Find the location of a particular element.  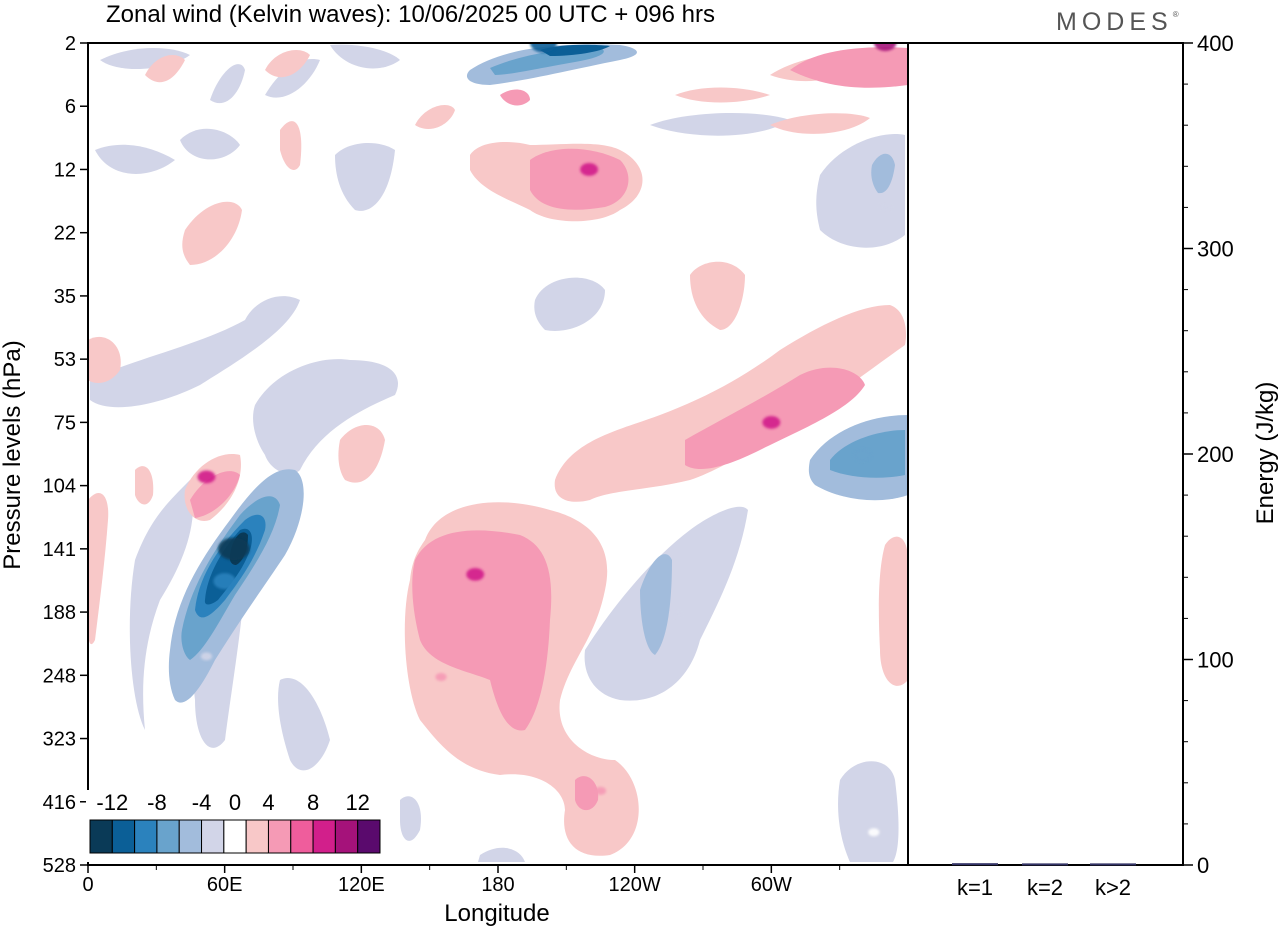

energy-axis-label: Energy (J/kg) is located at coordinates (1265, 453).